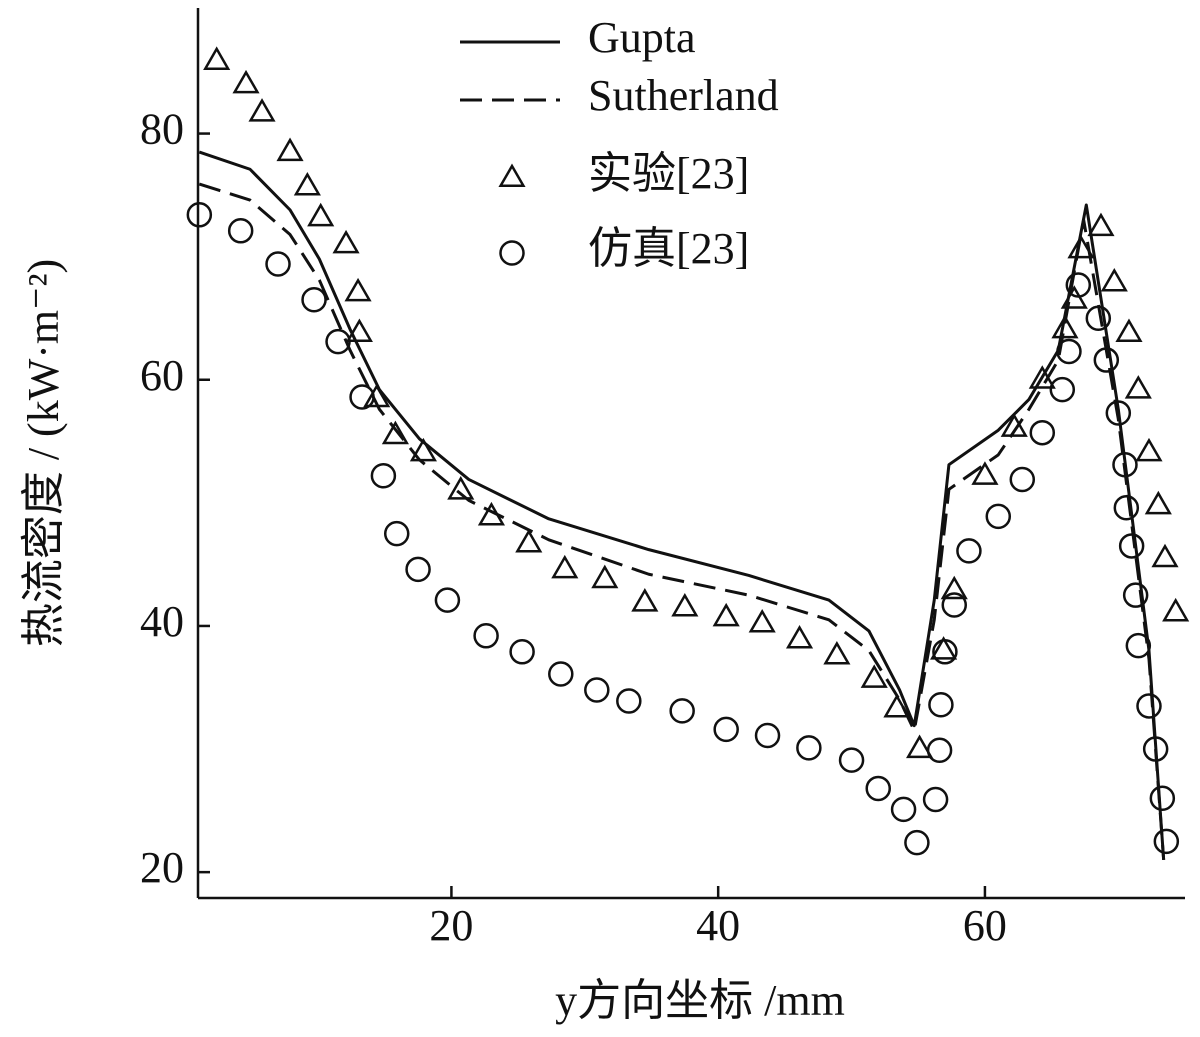 The image size is (1200, 1037). I want to click on y-tick-label: 60, so click(162, 375).